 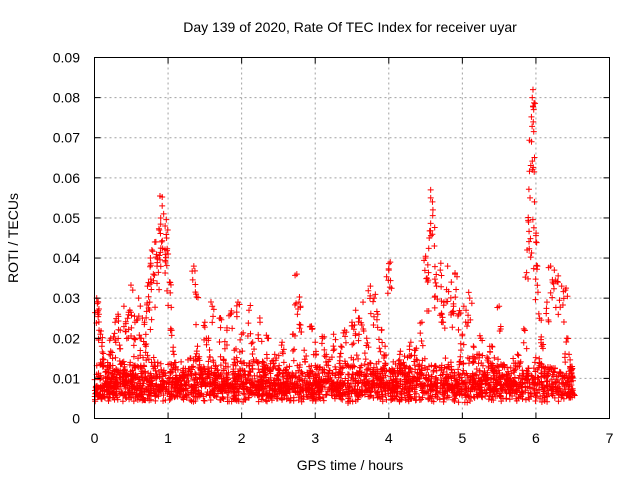 I want to click on x-tick-label: 3, so click(x=315, y=438).